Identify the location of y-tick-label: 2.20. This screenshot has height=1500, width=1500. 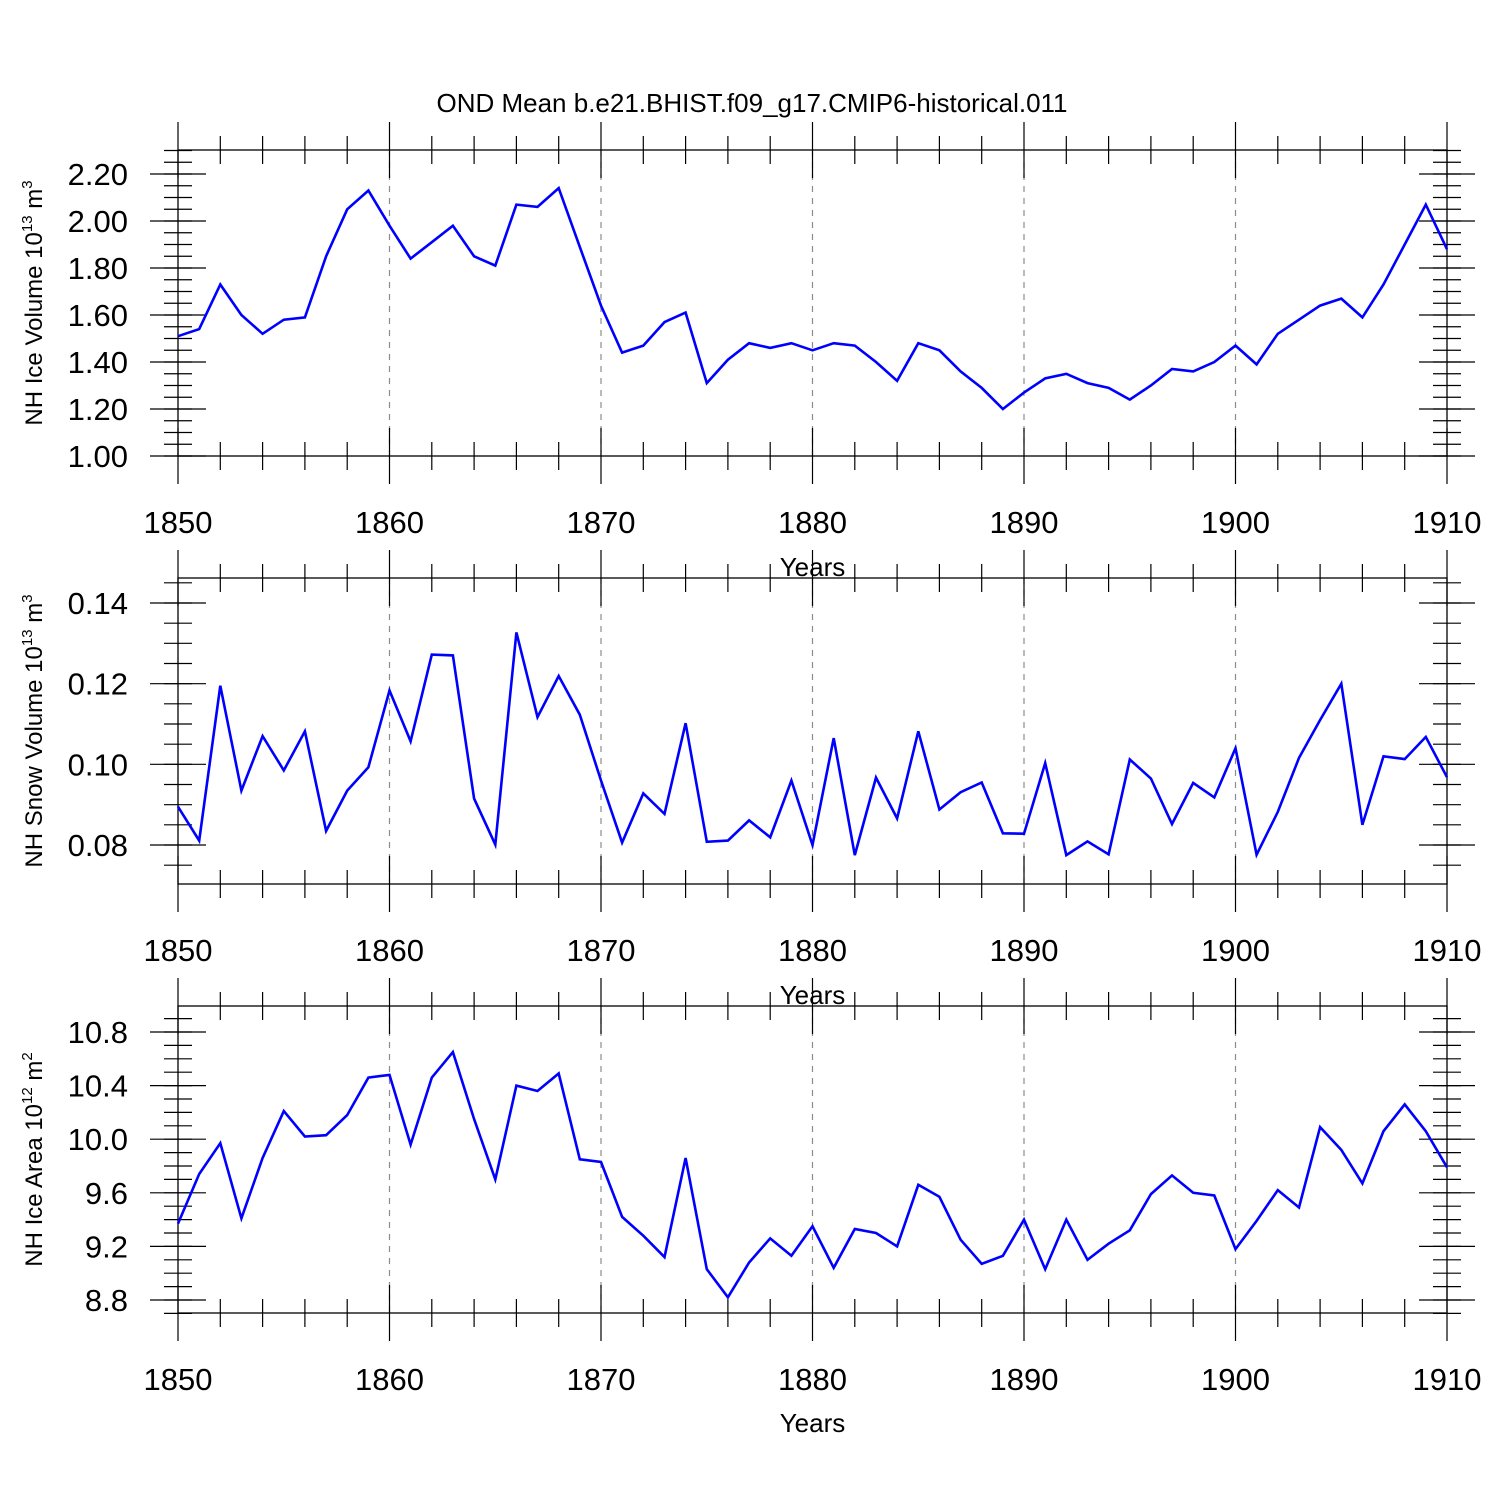
(98, 174).